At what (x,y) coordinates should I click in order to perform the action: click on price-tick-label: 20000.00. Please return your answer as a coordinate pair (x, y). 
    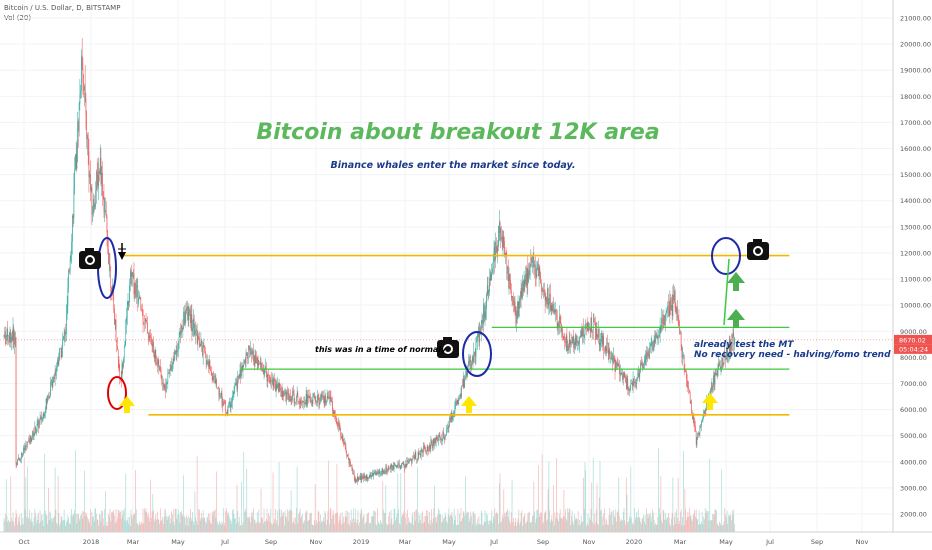
    Looking at the image, I should click on (915, 45).